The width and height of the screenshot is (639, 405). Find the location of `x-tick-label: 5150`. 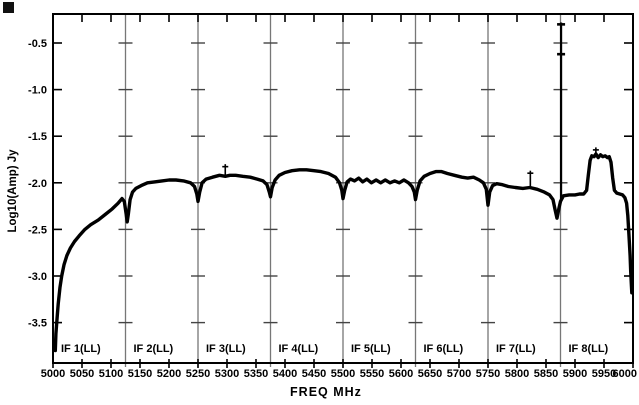

x-tick-label: 5150 is located at coordinates (140, 374).